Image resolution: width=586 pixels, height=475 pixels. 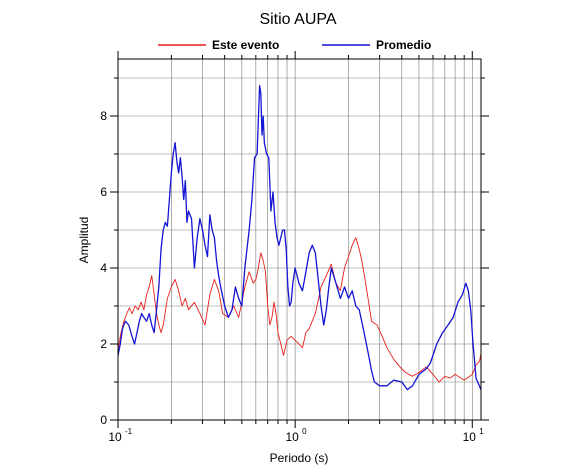 I want to click on x-axis-label: Periodo (s), so click(x=299, y=458).